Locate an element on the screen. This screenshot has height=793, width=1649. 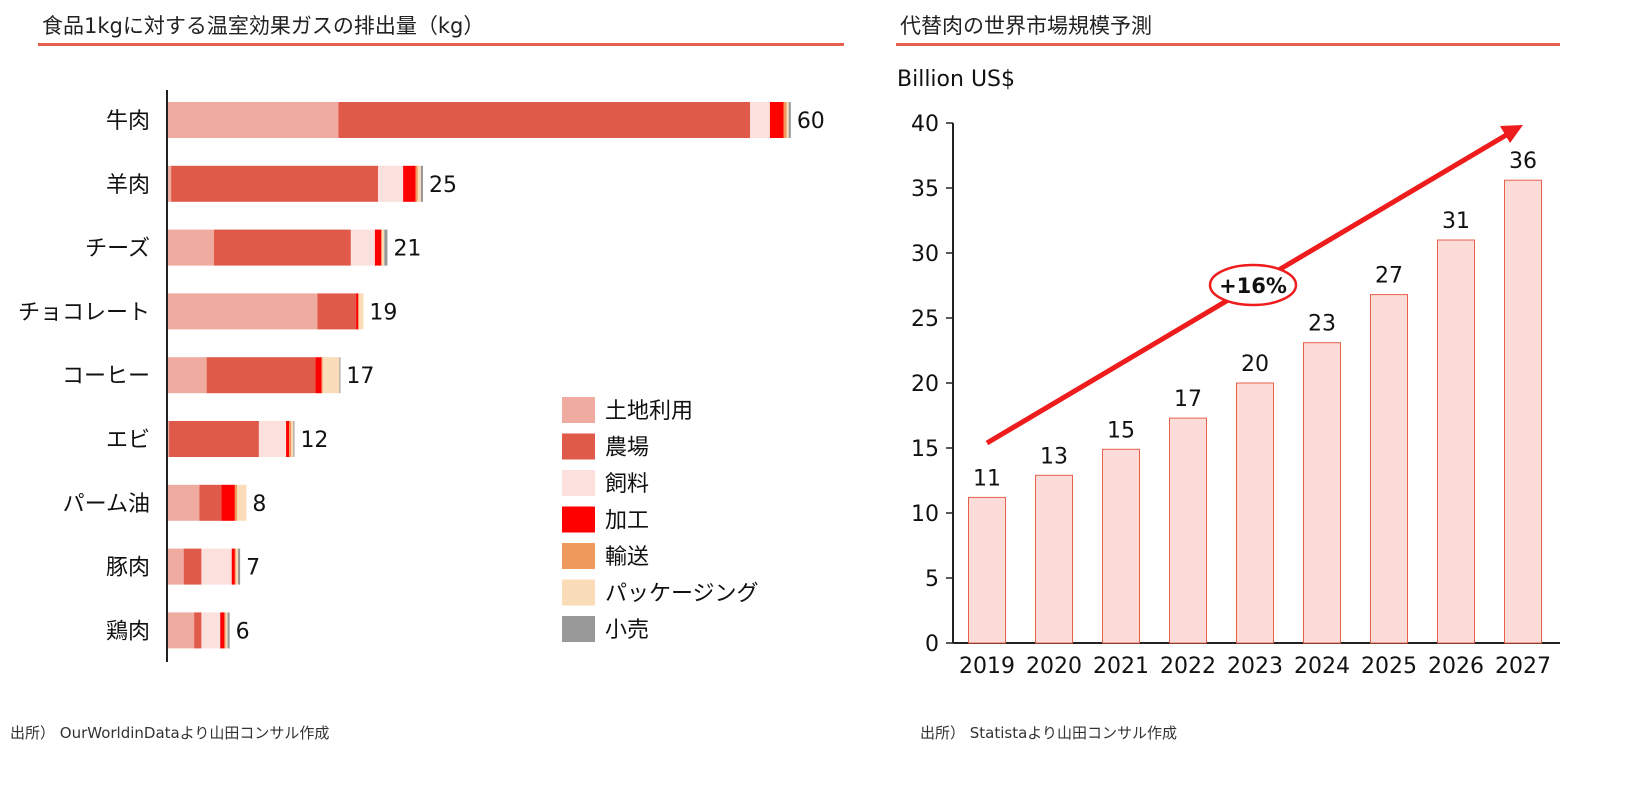
legend-label: 土地利用 is located at coordinates (649, 411).